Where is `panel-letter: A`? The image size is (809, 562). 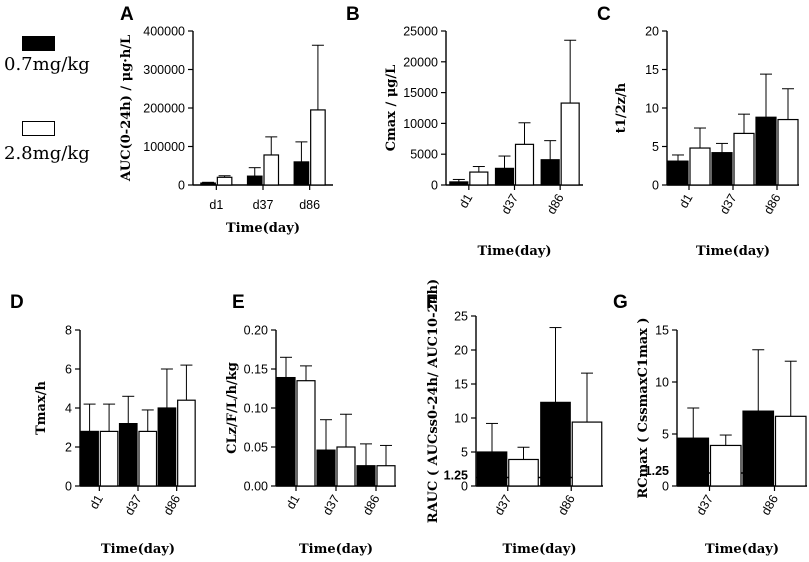
panel-letter: A is located at coordinates (127, 14).